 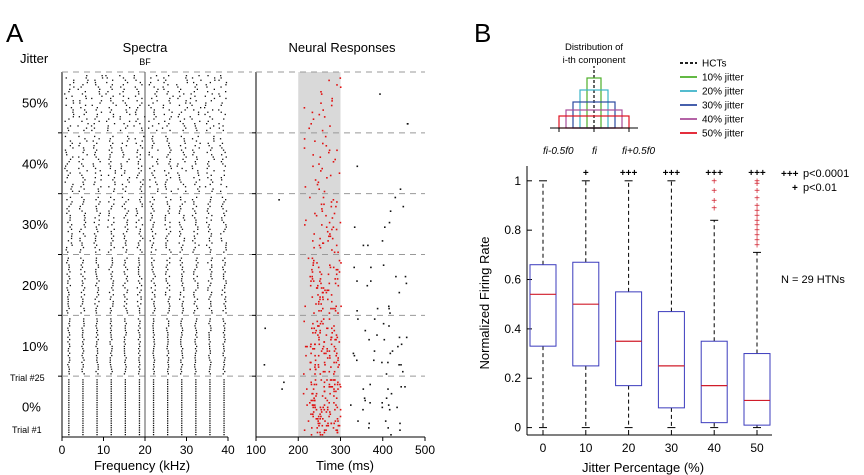 I want to click on legend-label: 10% jitter, so click(x=723, y=78).